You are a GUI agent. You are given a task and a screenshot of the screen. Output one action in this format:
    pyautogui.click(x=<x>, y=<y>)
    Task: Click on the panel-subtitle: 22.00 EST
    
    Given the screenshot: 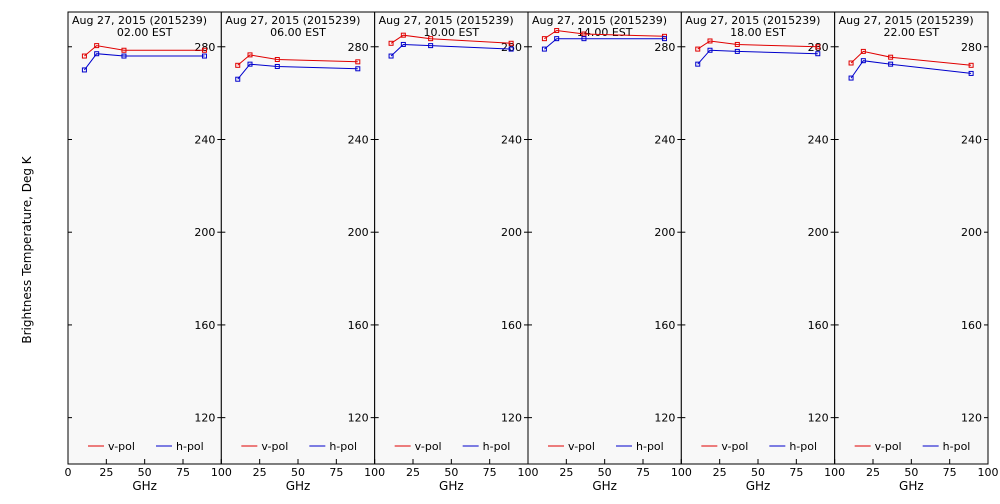 What is the action you would take?
    pyautogui.click(x=912, y=32)
    